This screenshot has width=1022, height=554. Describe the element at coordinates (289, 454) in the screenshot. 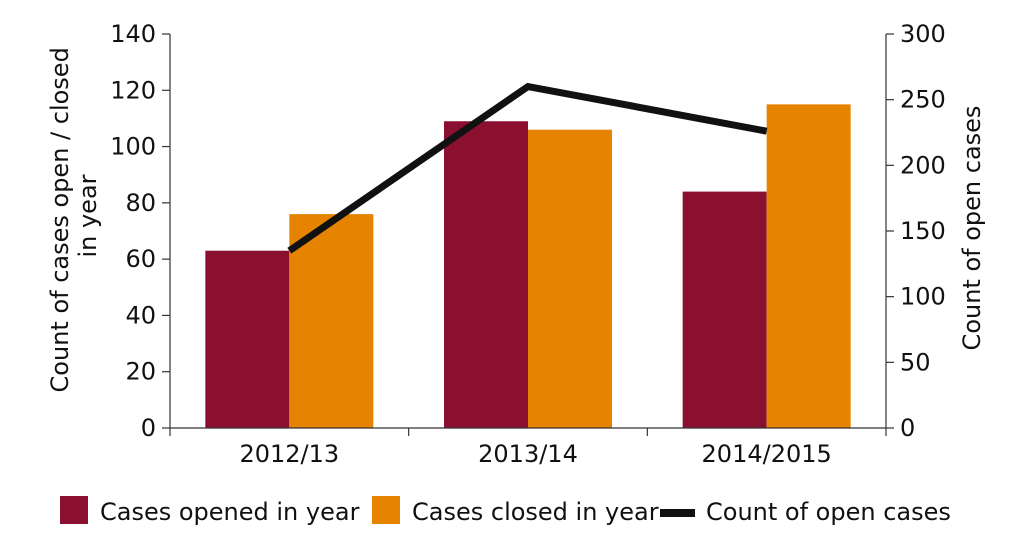

I see `x-tick-label-0: 2012/13` at that location.